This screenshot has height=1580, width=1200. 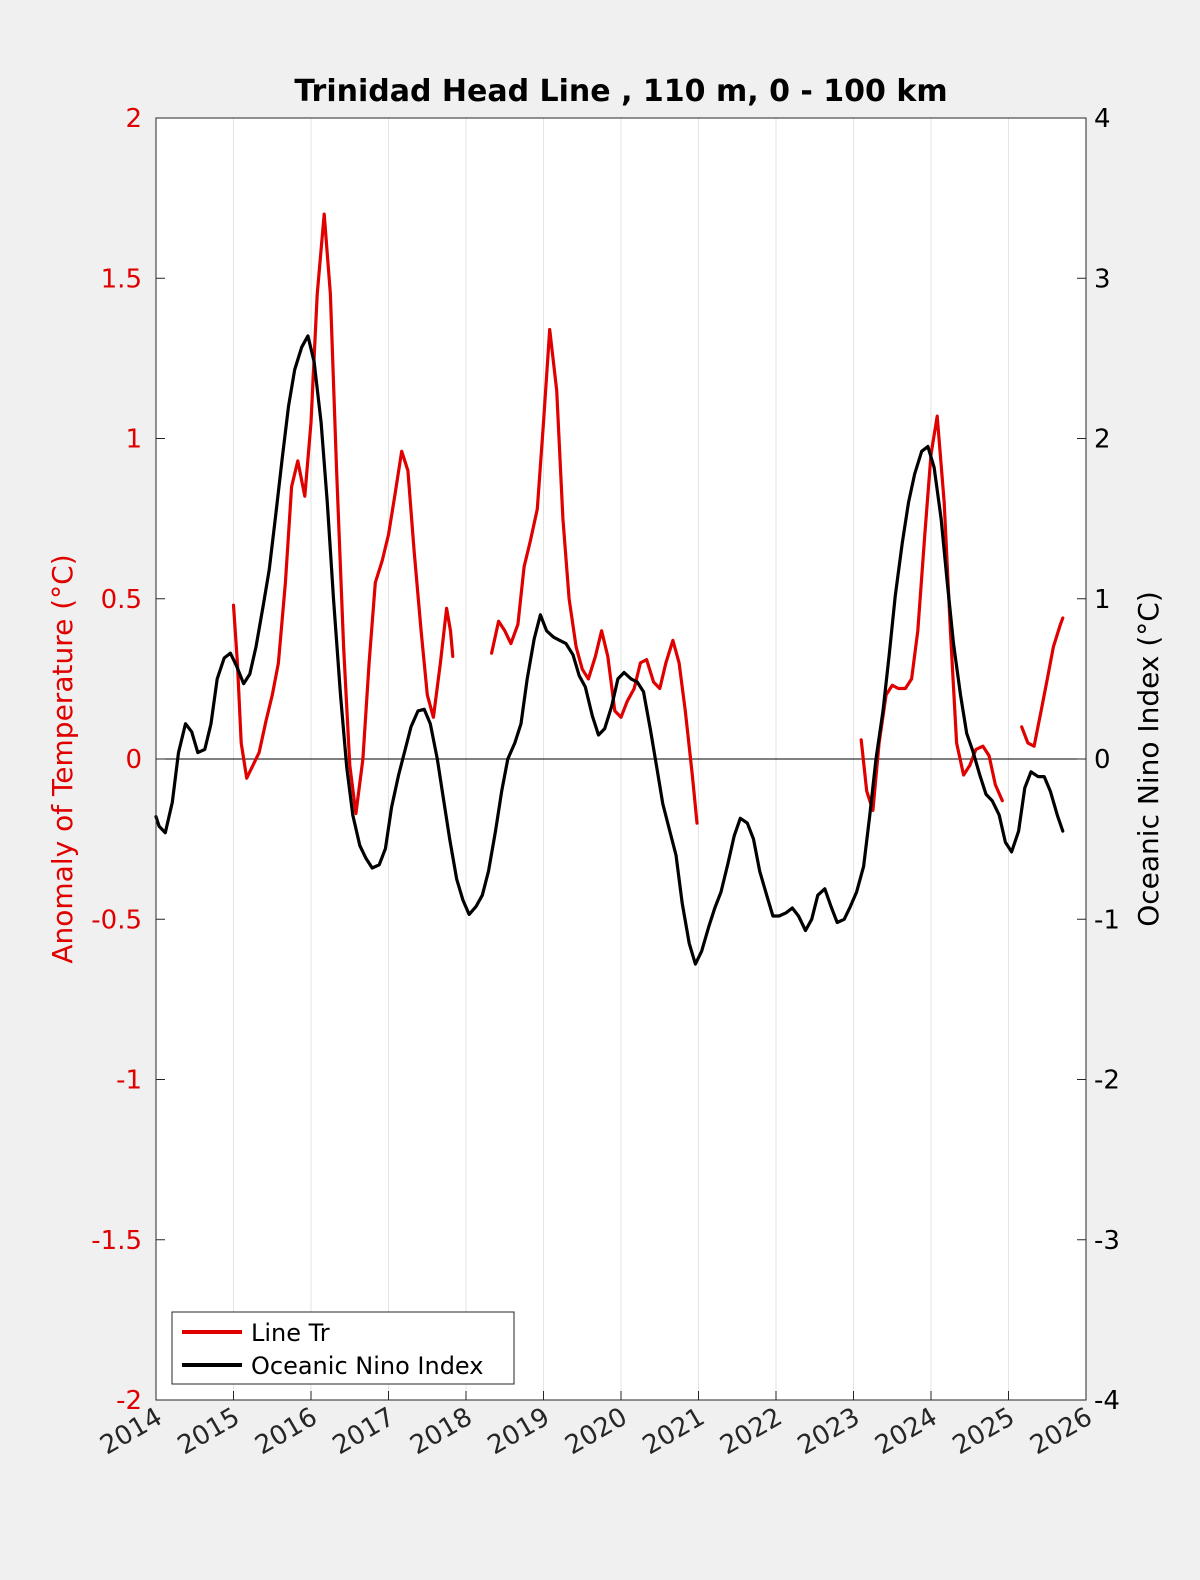 What do you see at coordinates (620, 91) in the screenshot?
I see `chart-title: Trinidad Head Line , 110 m, 0 - 100 km` at bounding box center [620, 91].